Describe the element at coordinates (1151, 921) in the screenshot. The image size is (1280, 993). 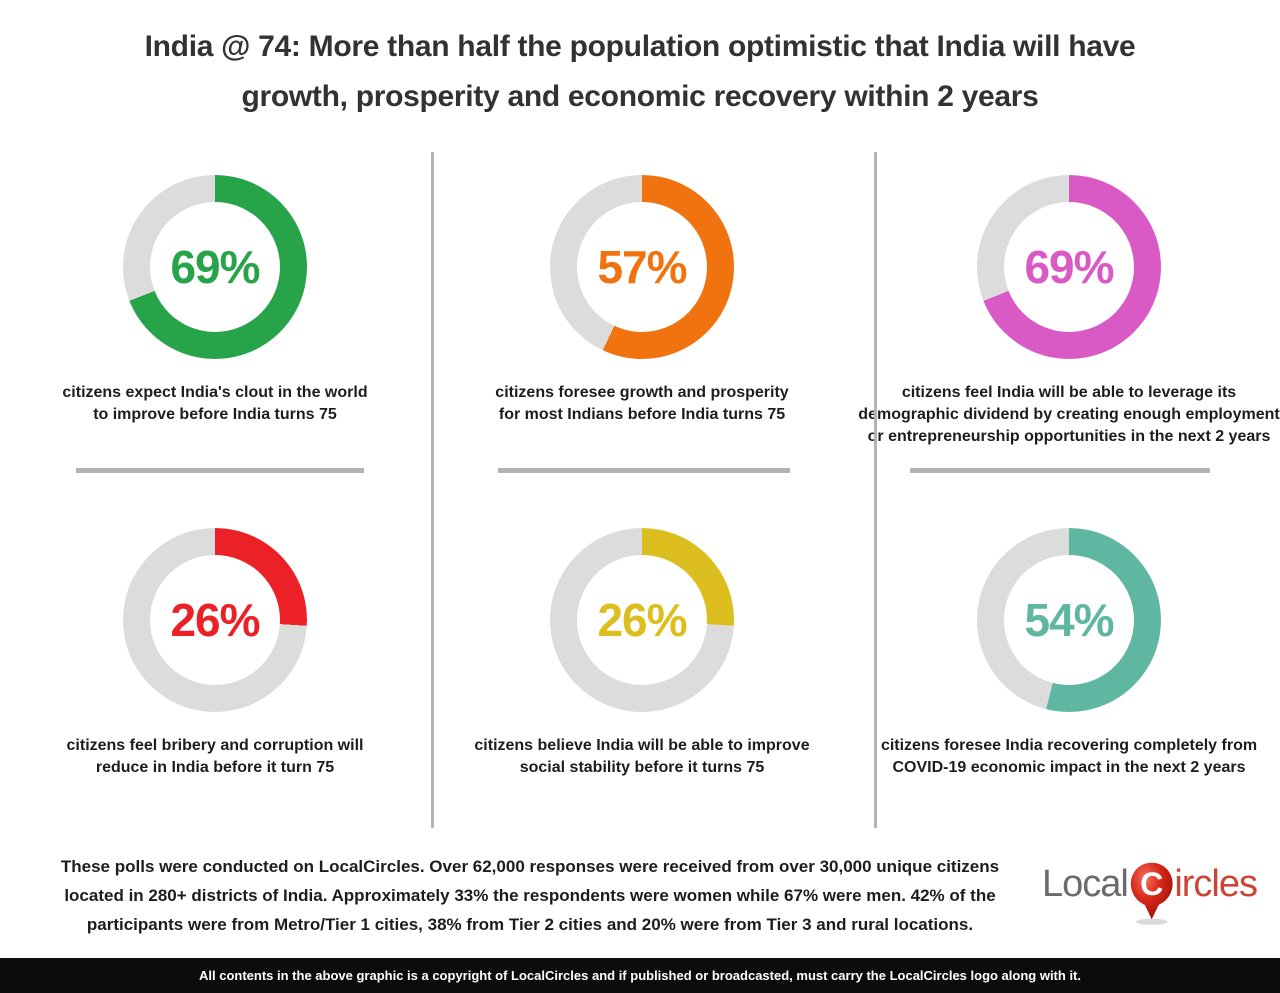
I see `pin-shadow` at that location.